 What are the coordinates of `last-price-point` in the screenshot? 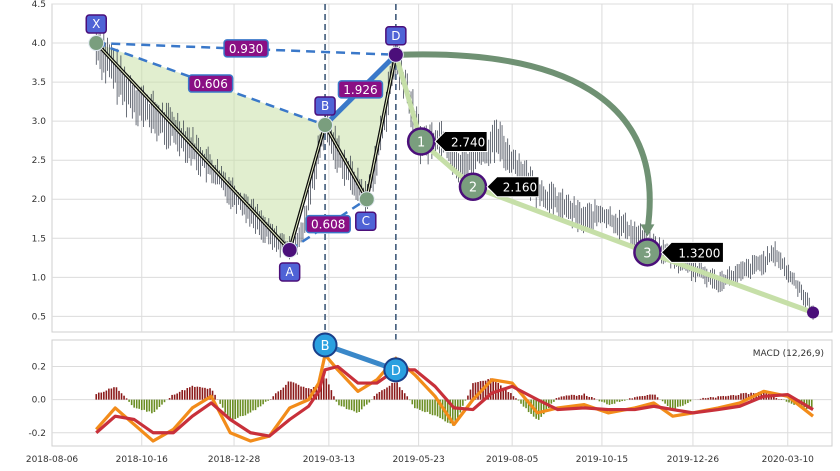 It's located at (813, 312).